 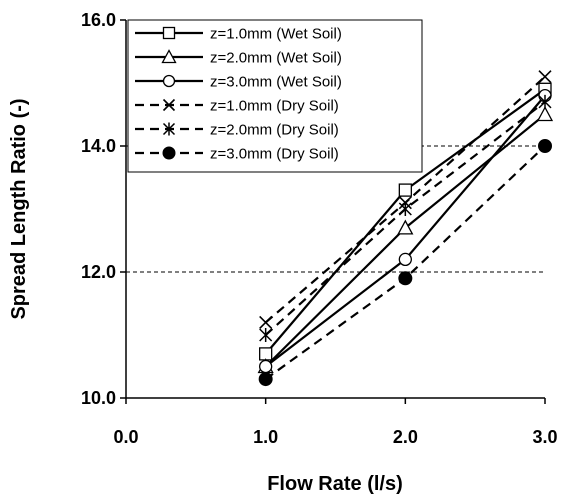 What do you see at coordinates (98, 146) in the screenshot?
I see `y-tick-label: 14.0` at bounding box center [98, 146].